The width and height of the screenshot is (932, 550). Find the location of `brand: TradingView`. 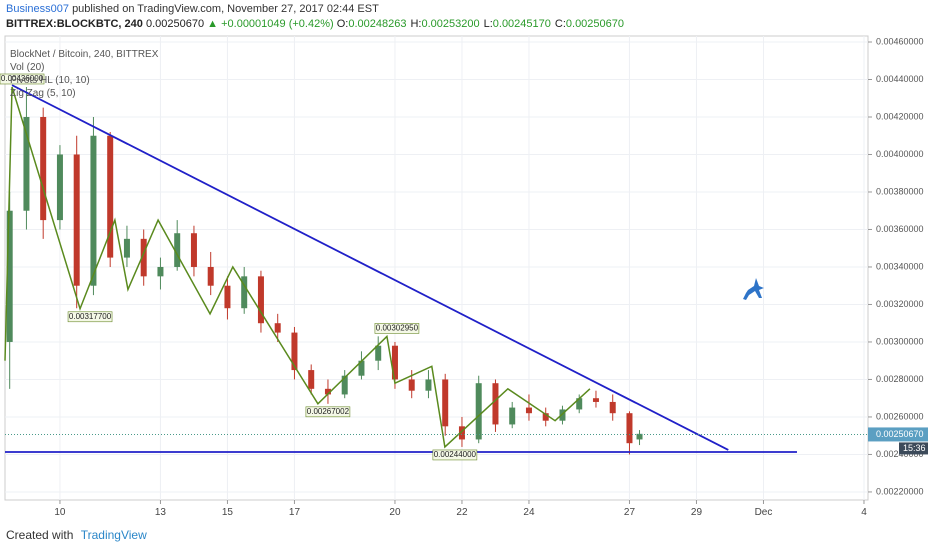

brand: TradingView is located at coordinates (113, 535).